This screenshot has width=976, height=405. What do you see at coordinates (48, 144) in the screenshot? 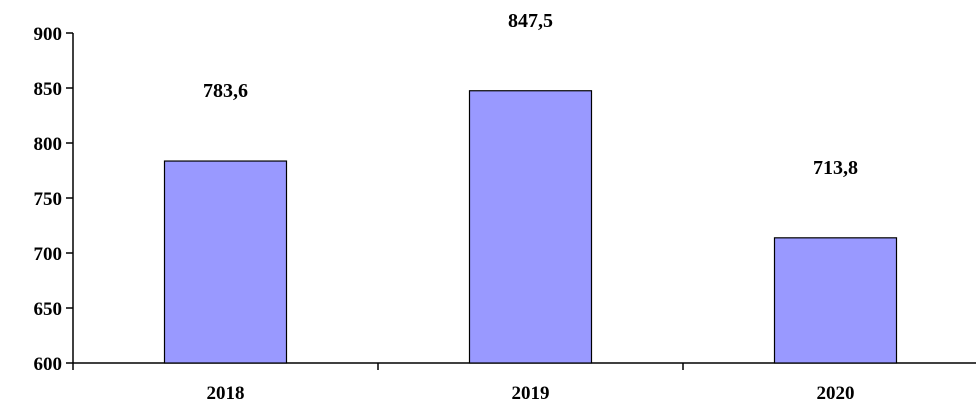
I see `y-tick-label-800: 800` at bounding box center [48, 144].